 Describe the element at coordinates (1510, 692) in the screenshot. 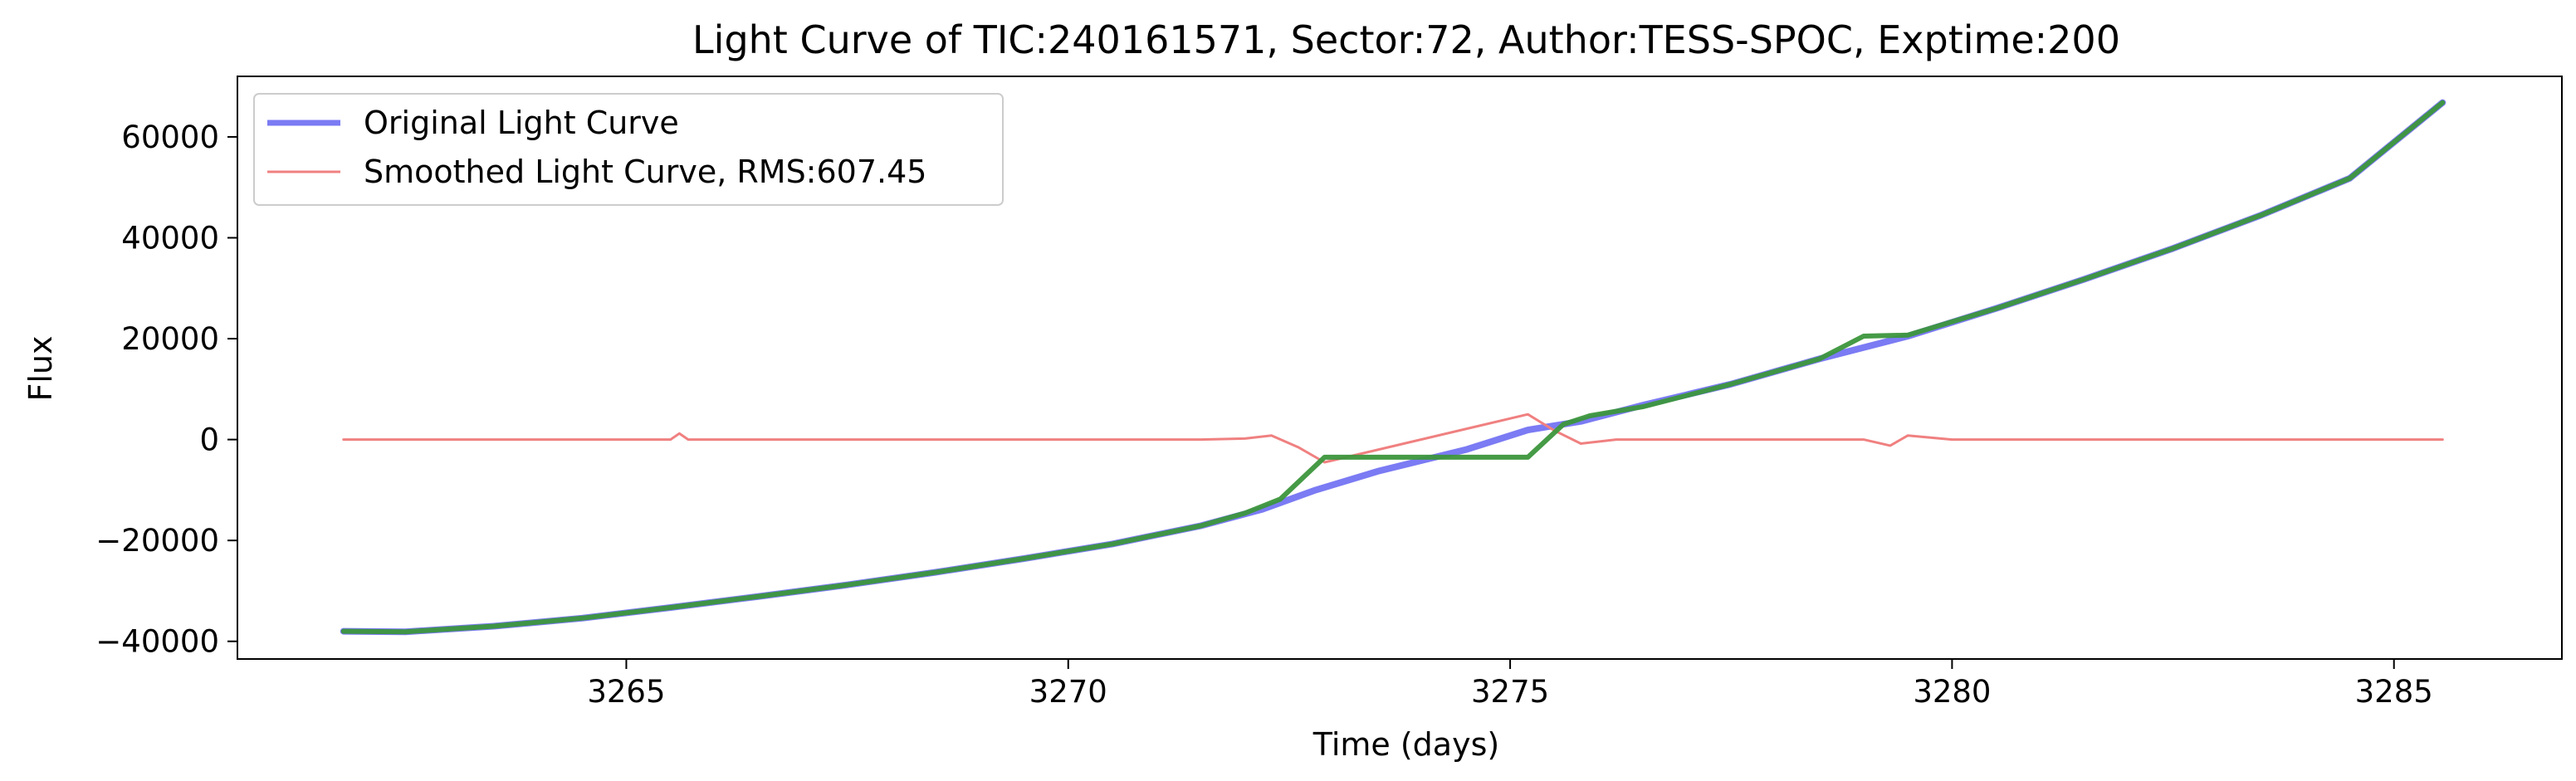

I see `x-tick-label: 3275` at that location.